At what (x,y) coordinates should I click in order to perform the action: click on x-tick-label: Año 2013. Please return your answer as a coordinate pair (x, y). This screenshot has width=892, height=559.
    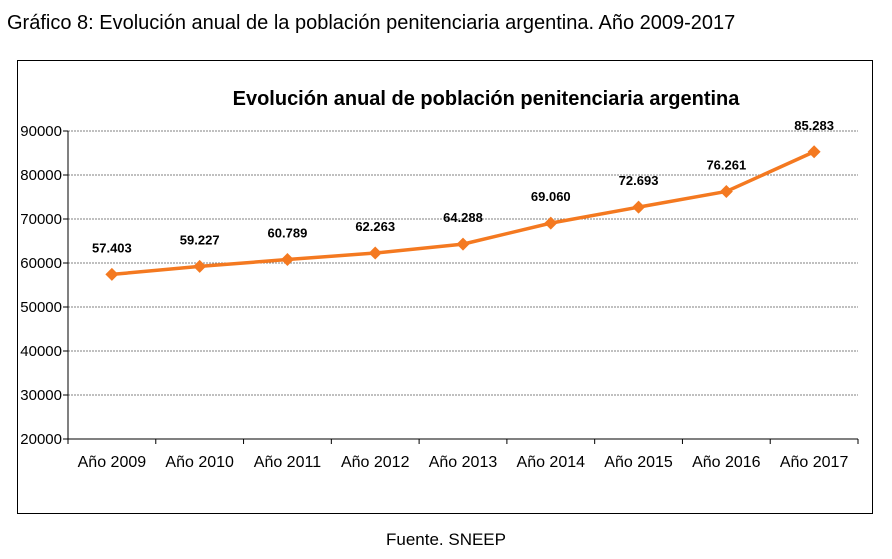
    Looking at the image, I should click on (463, 462).